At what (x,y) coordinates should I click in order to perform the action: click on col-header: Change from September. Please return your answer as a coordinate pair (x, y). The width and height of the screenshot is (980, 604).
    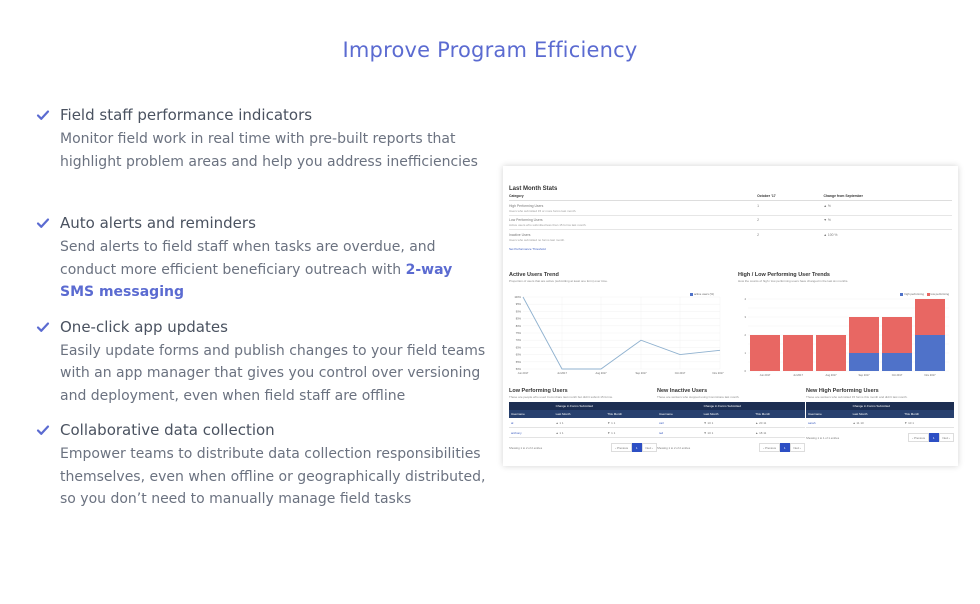
    Looking at the image, I should click on (887, 196).